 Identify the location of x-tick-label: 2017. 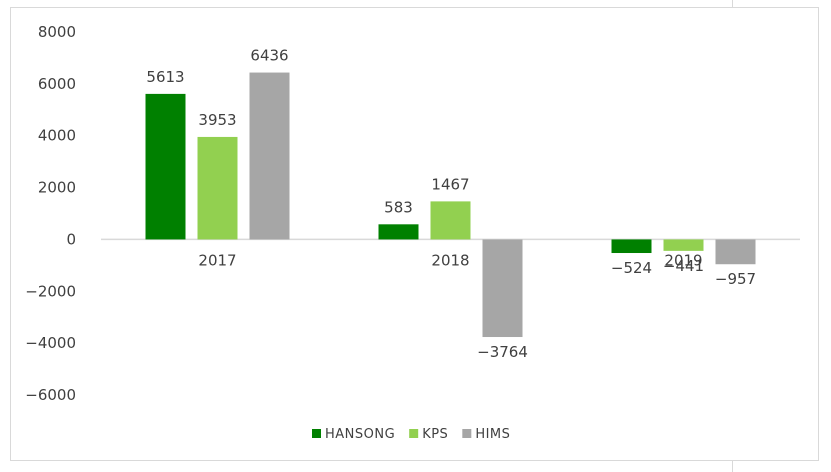
(217, 260).